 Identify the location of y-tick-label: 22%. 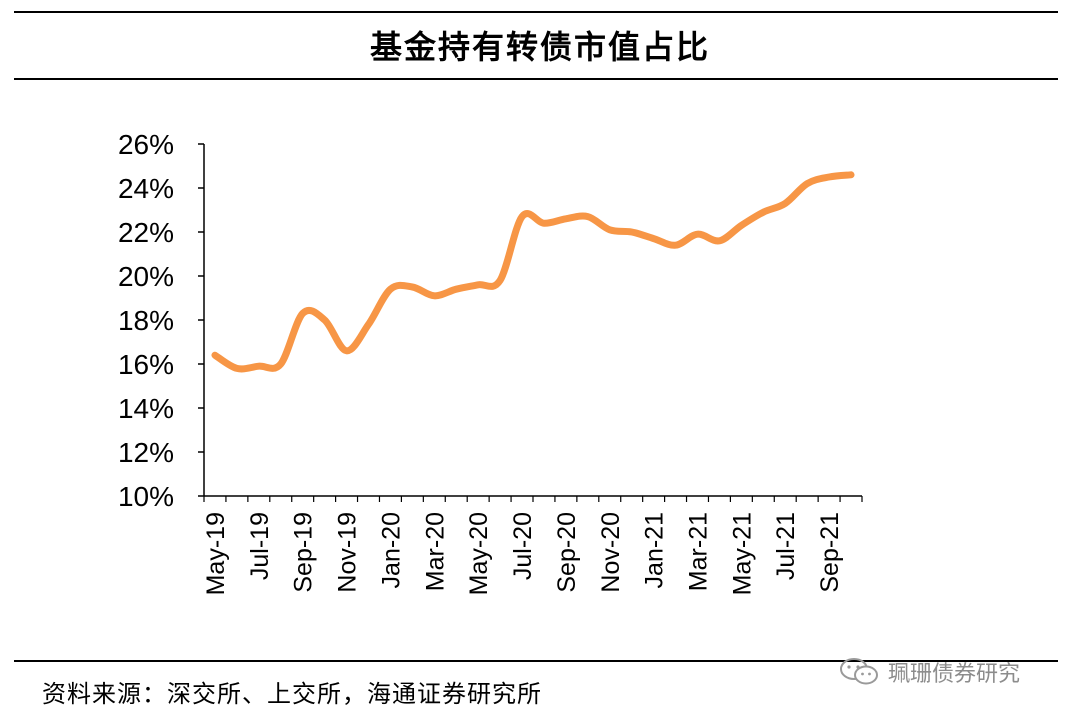
(146, 232).